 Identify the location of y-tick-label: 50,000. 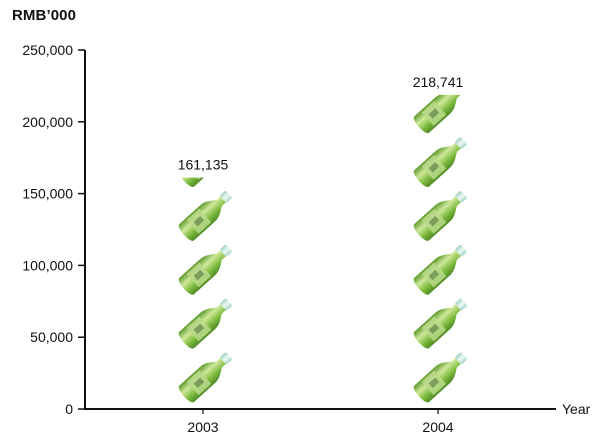
(51, 337).